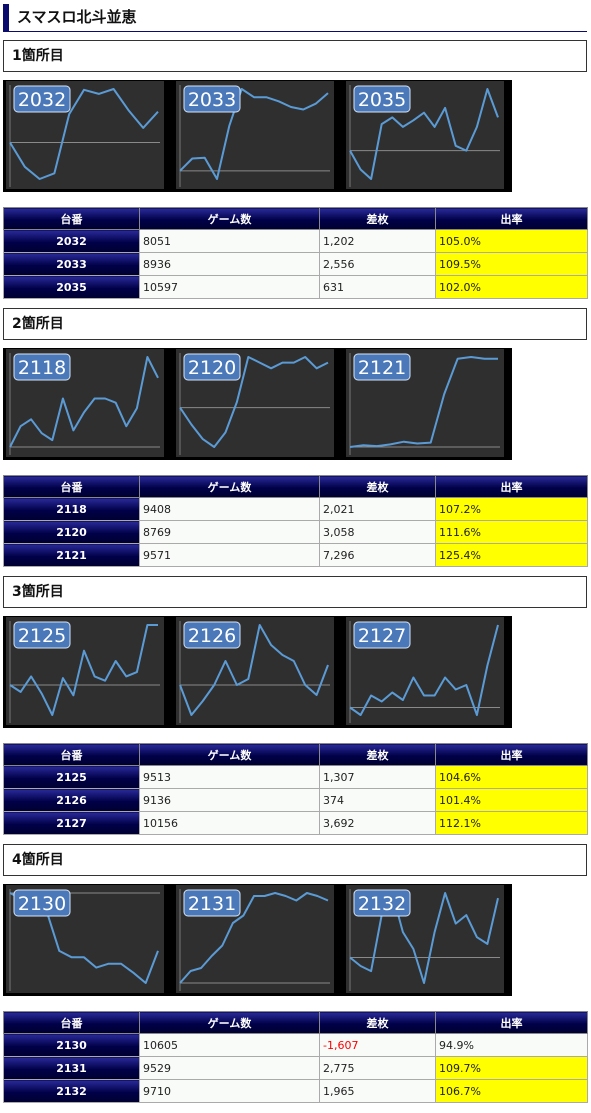 The image size is (591, 1113). What do you see at coordinates (229, 555) in the screenshot?
I see `games-cell: 9571` at bounding box center [229, 555].